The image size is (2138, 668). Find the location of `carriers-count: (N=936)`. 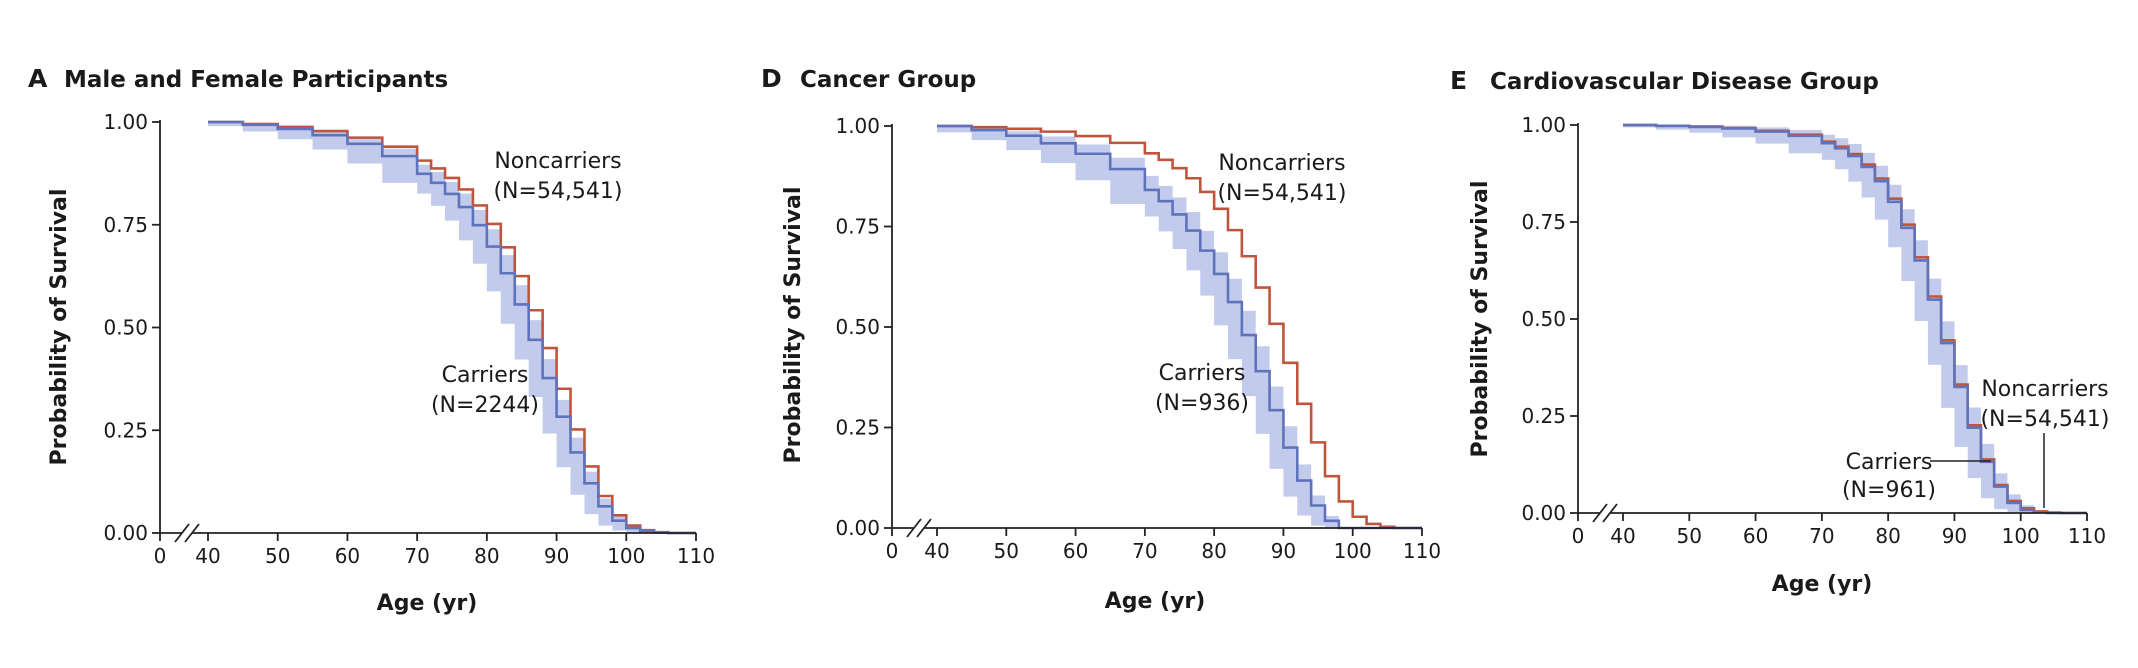

carriers-count: (N=936) is located at coordinates (1202, 403).